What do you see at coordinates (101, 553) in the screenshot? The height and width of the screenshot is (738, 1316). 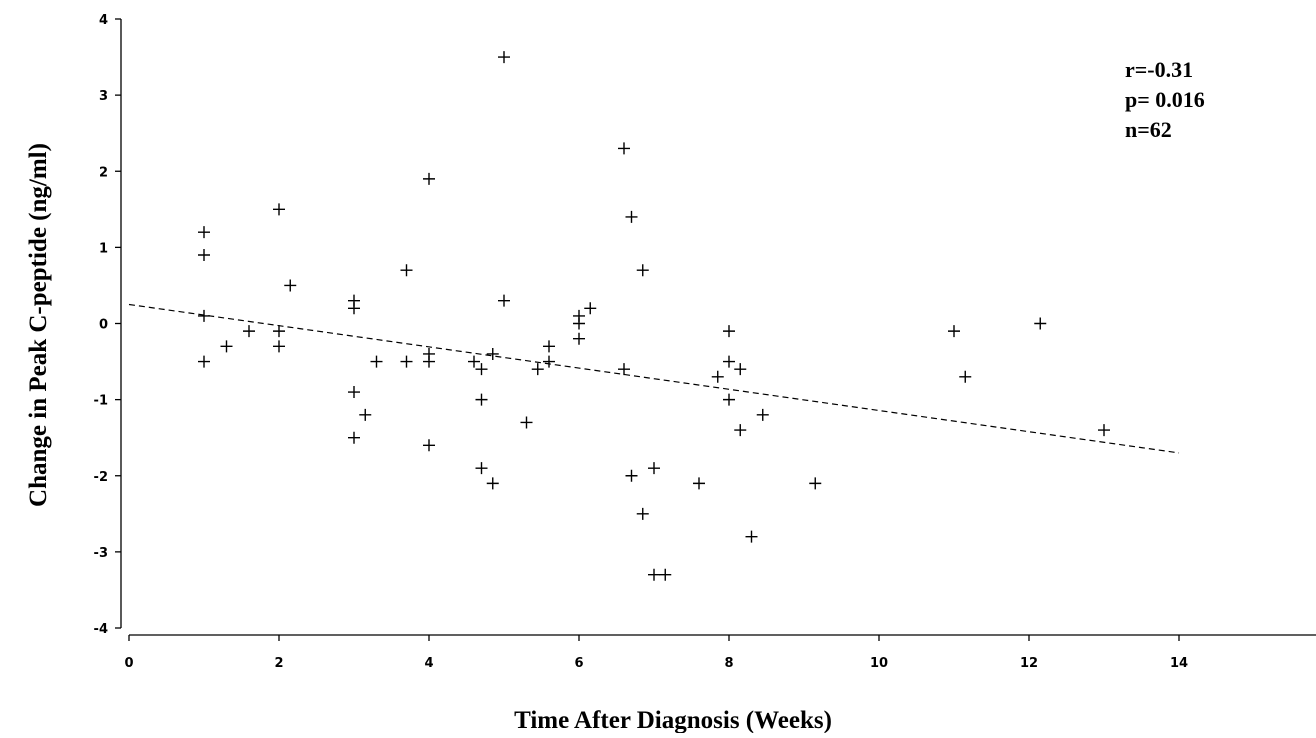 I see `y-tick-label: -3` at bounding box center [101, 553].